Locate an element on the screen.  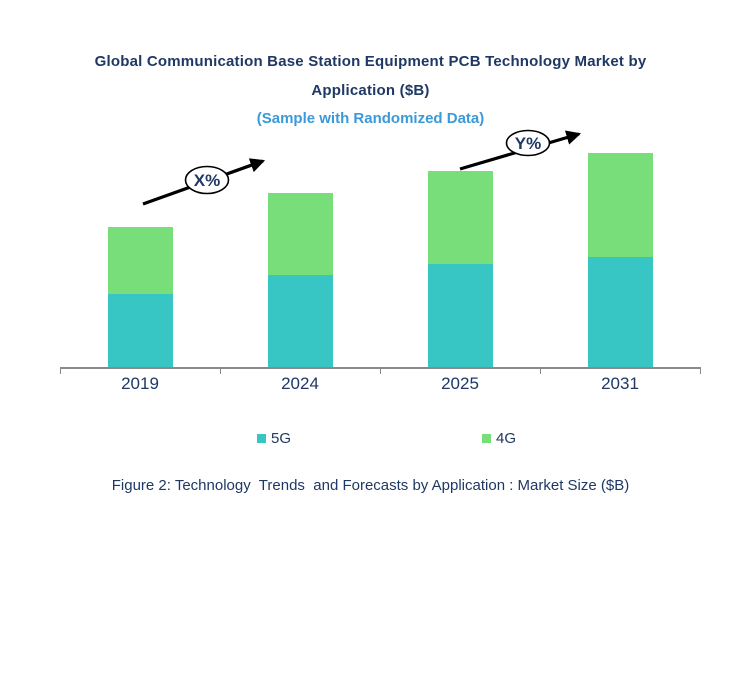
chart-subtitle: (Sample with Randomized Data) is located at coordinates (370, 118).